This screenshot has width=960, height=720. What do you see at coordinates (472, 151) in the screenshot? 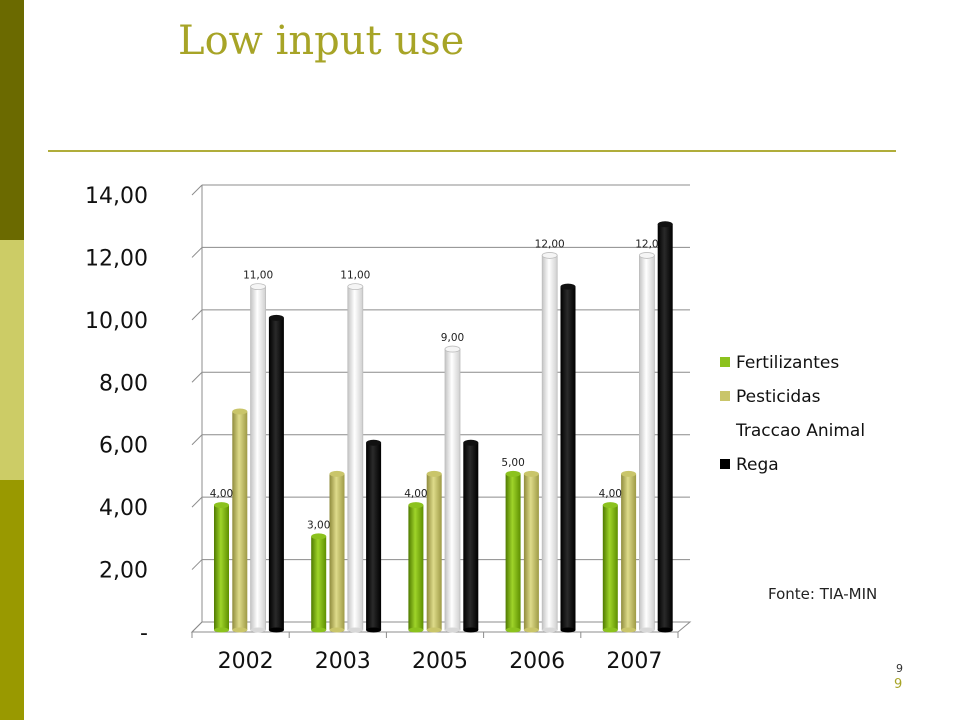
I see `title-divider` at bounding box center [472, 151].